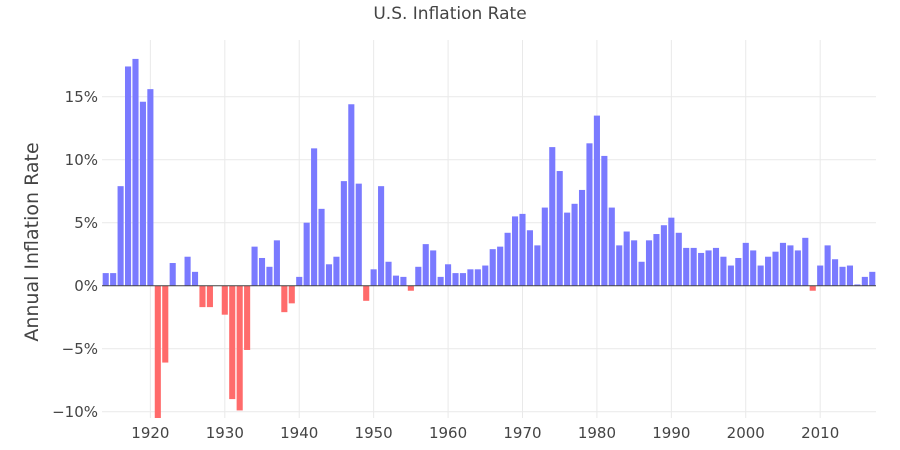 This screenshot has height=450, width=900. Describe the element at coordinates (671, 433) in the screenshot. I see `x-tick-label: 1990` at that location.